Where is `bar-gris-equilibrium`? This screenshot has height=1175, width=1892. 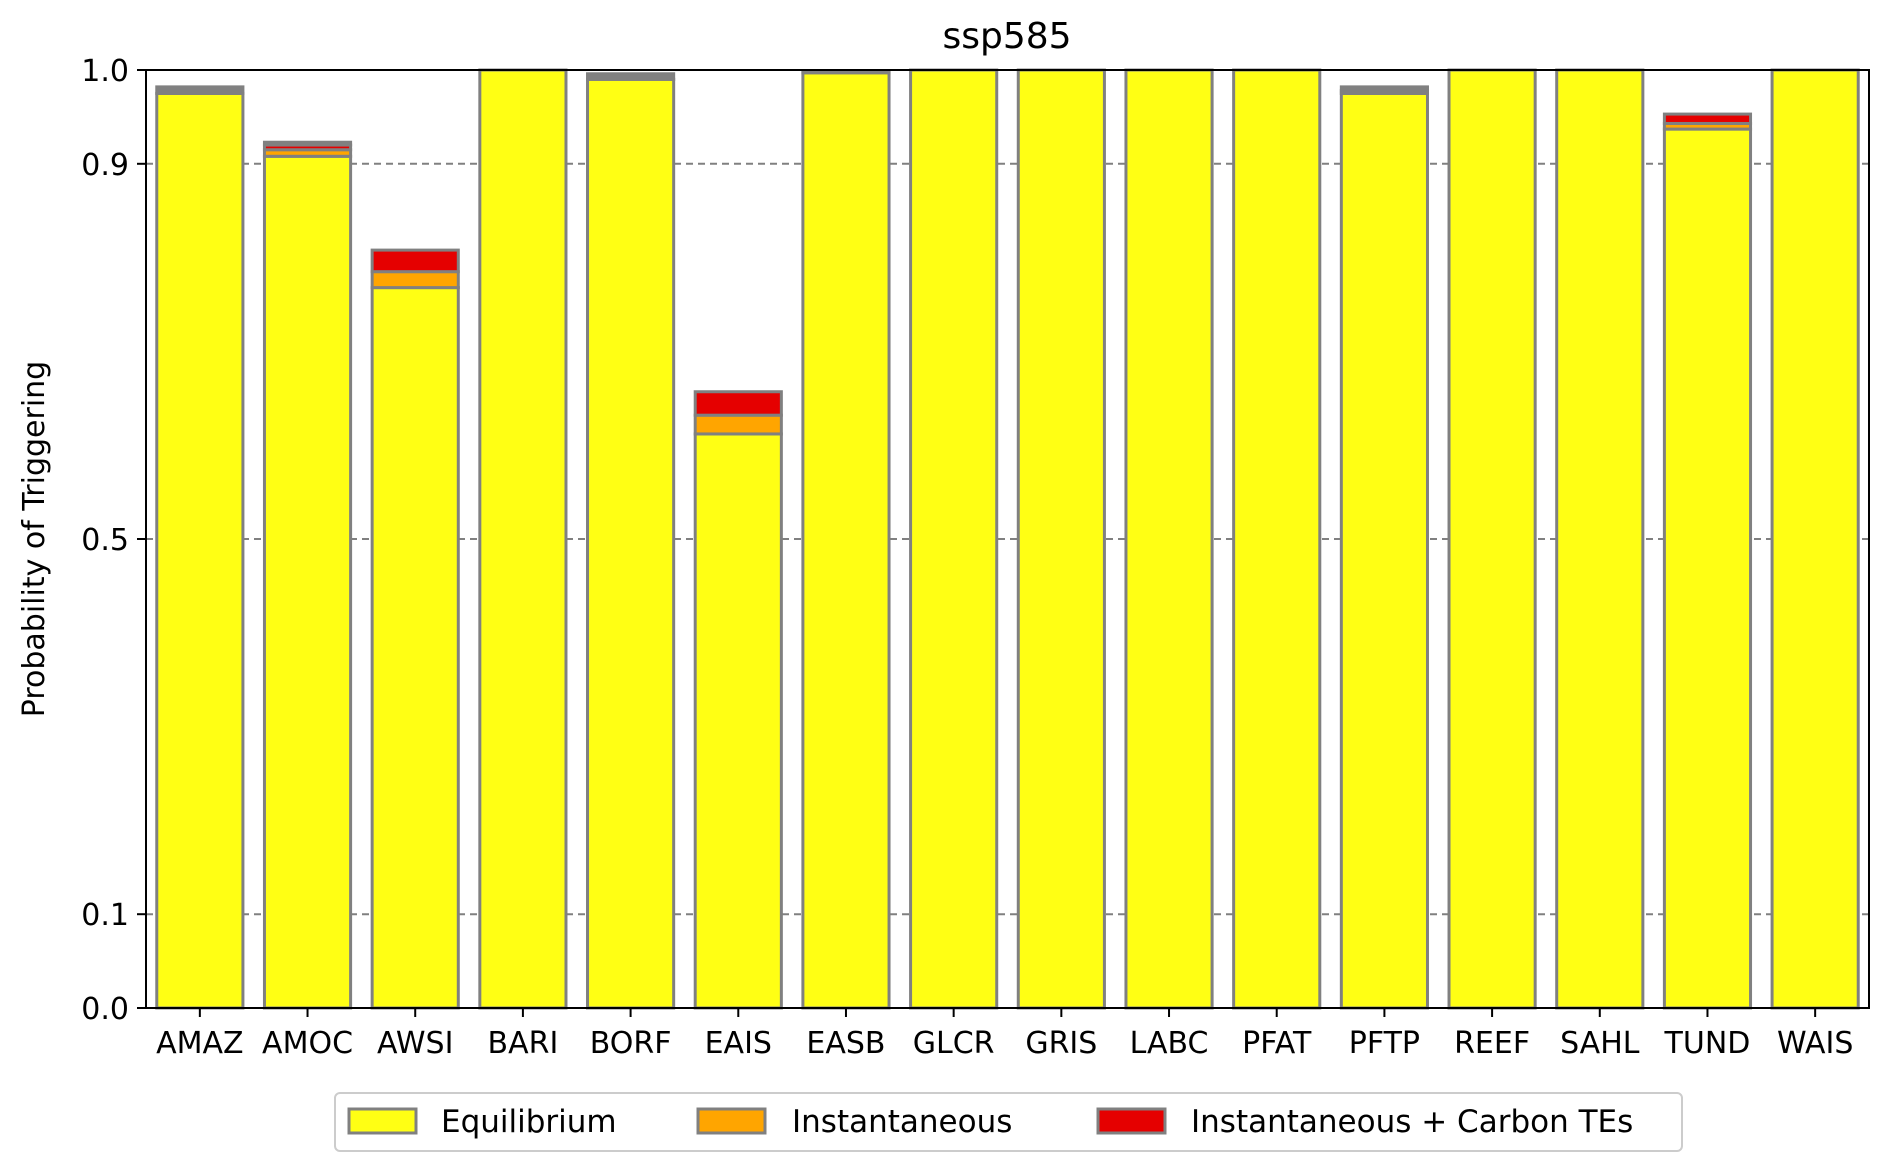 bar-gris-equilibrium is located at coordinates (1061, 539).